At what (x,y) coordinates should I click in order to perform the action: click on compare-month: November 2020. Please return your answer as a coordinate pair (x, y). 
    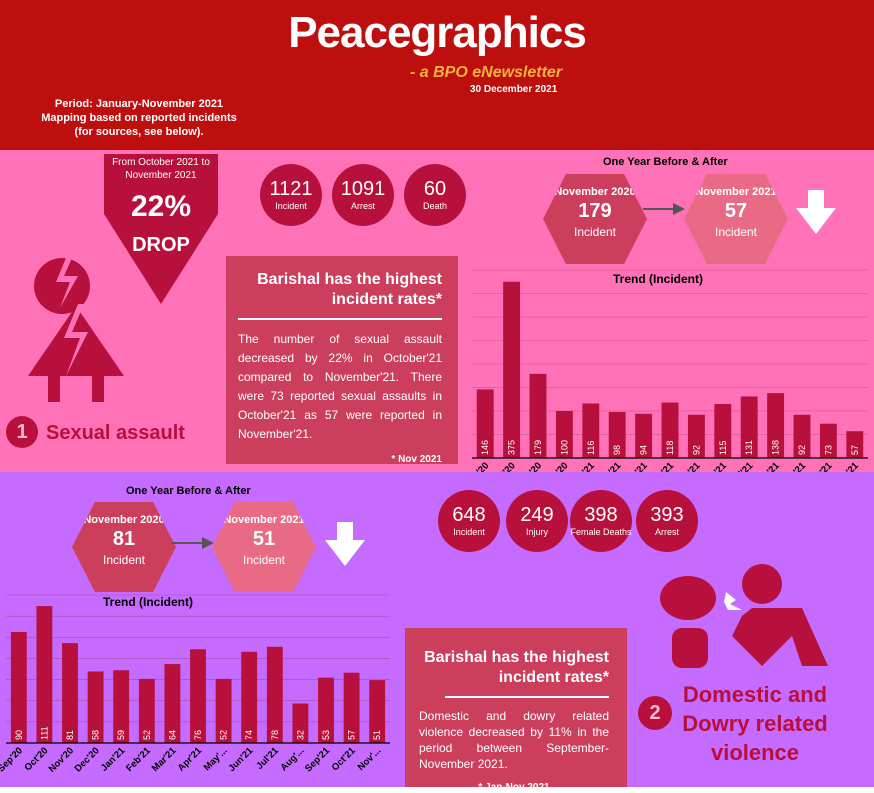
    Looking at the image, I should click on (595, 192).